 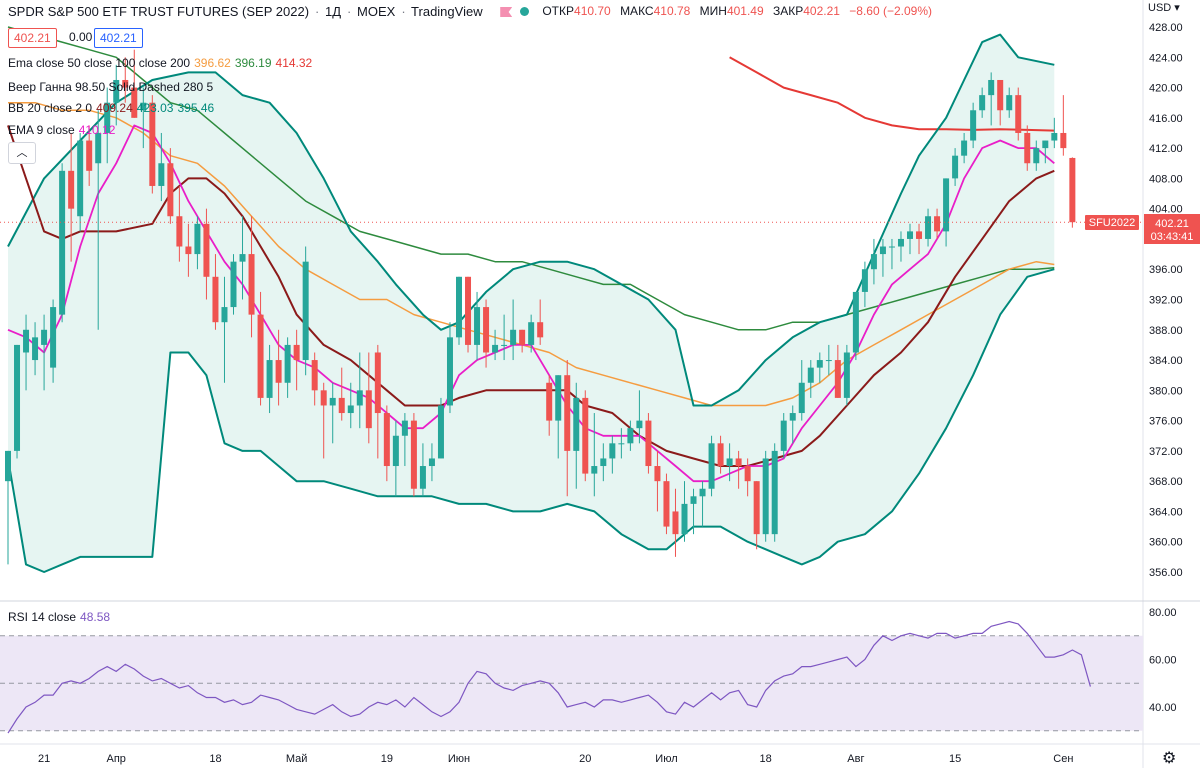 What do you see at coordinates (506, 12) in the screenshot?
I see `flag-icon` at bounding box center [506, 12].